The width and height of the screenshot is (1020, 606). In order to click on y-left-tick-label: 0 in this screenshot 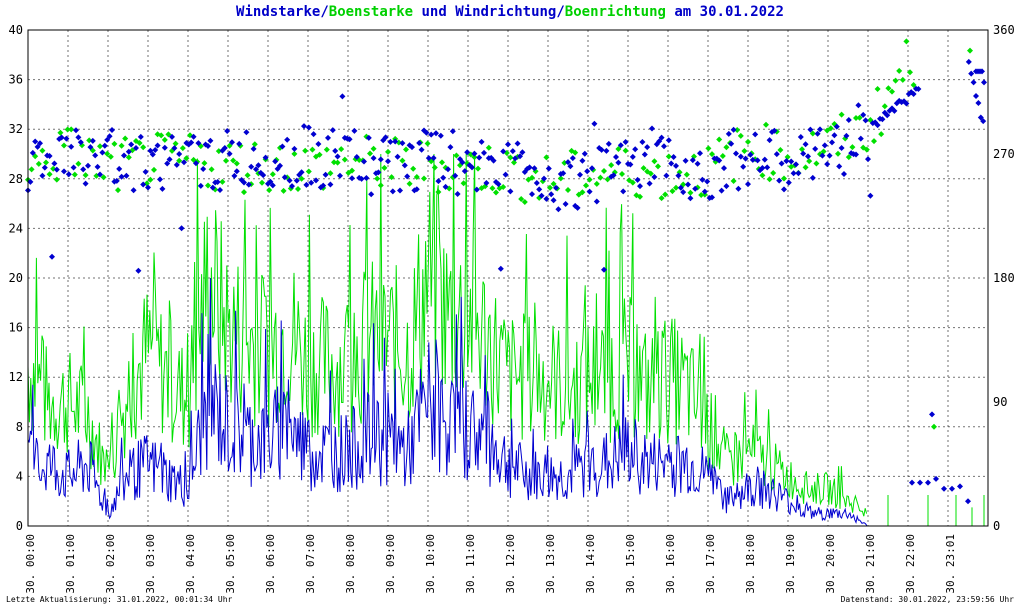, I will do `click(19, 526)`.